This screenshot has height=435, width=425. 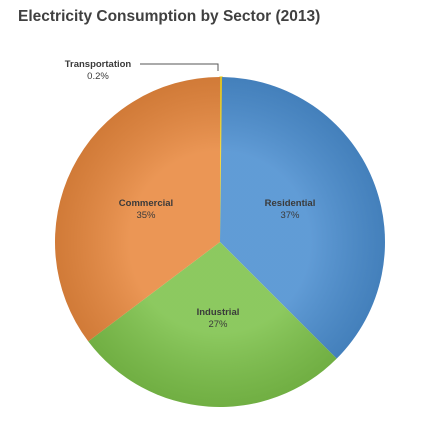 What do you see at coordinates (98, 64) in the screenshot?
I see `slice-label-transportation: Transportation` at bounding box center [98, 64].